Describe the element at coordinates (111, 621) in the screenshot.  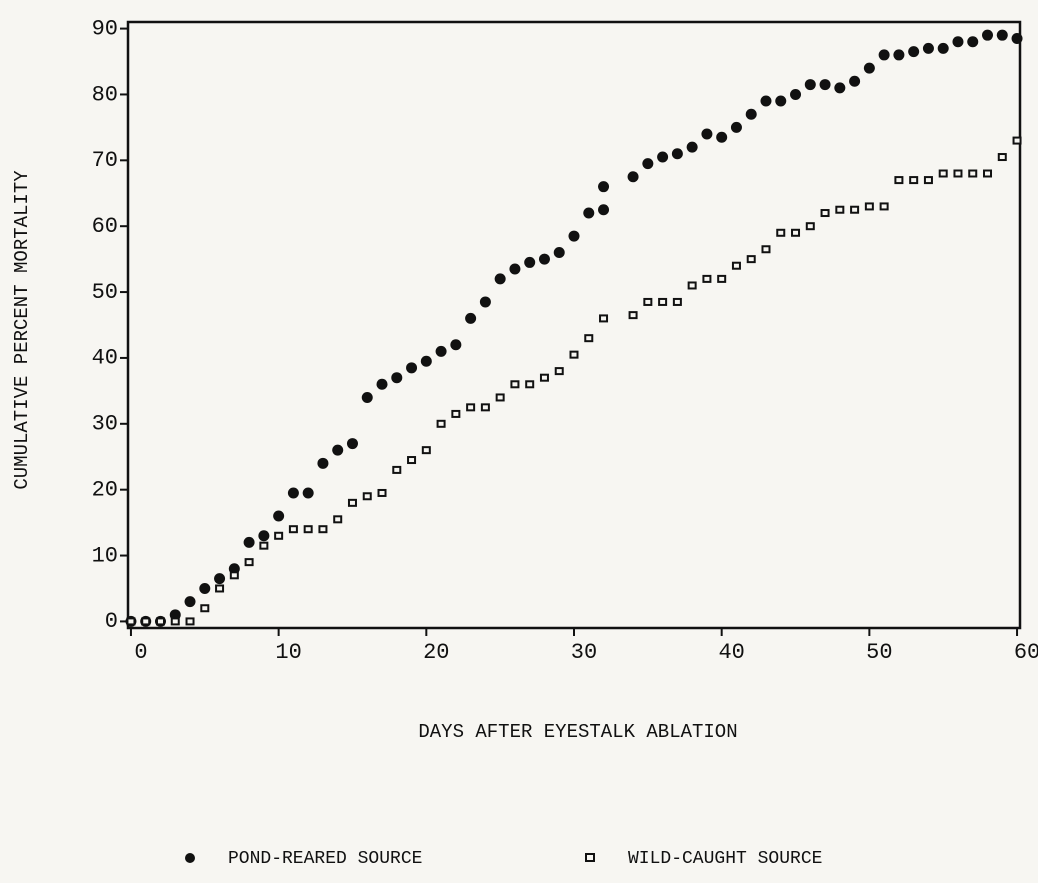
I see `y-tick-label: 0` at that location.